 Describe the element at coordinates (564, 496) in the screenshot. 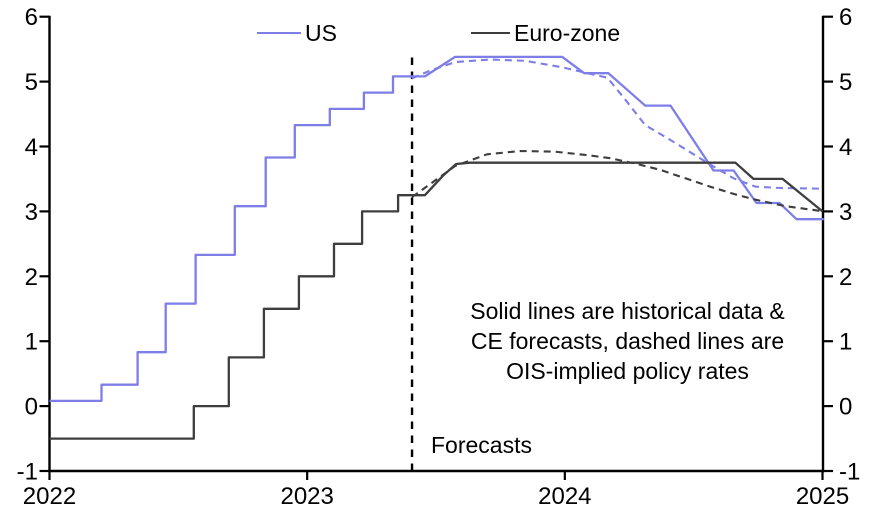

I see `svg-text: 2024` at that location.